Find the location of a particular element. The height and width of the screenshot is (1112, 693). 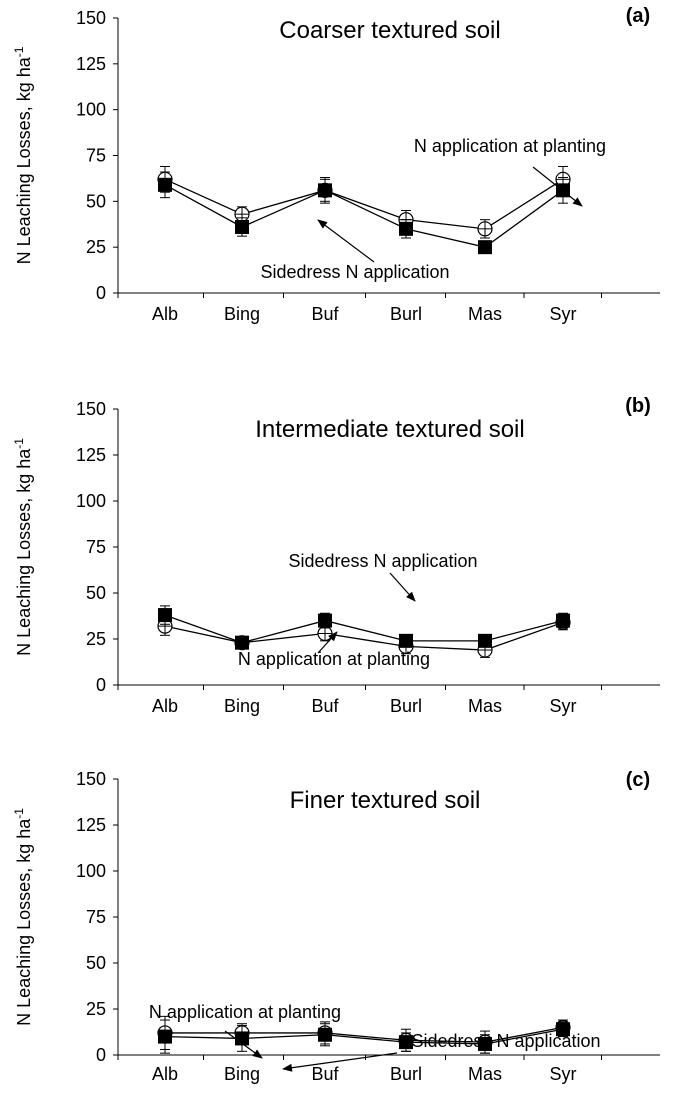

chart-title: Finer textured soil is located at coordinates (385, 800).